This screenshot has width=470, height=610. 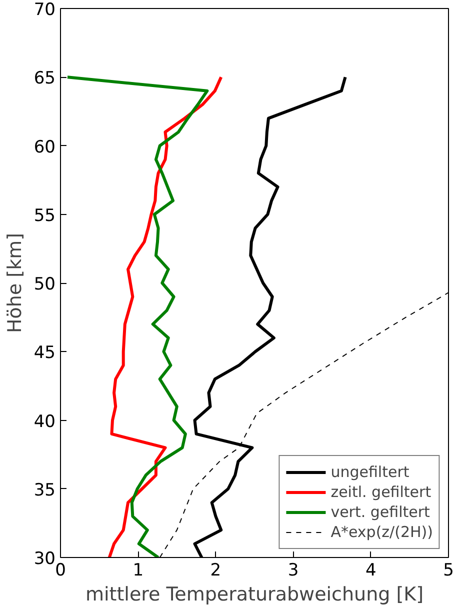 What do you see at coordinates (254, 595) in the screenshot?
I see `x-axis-title: mittlere Temperaturabweichung [K]` at bounding box center [254, 595].